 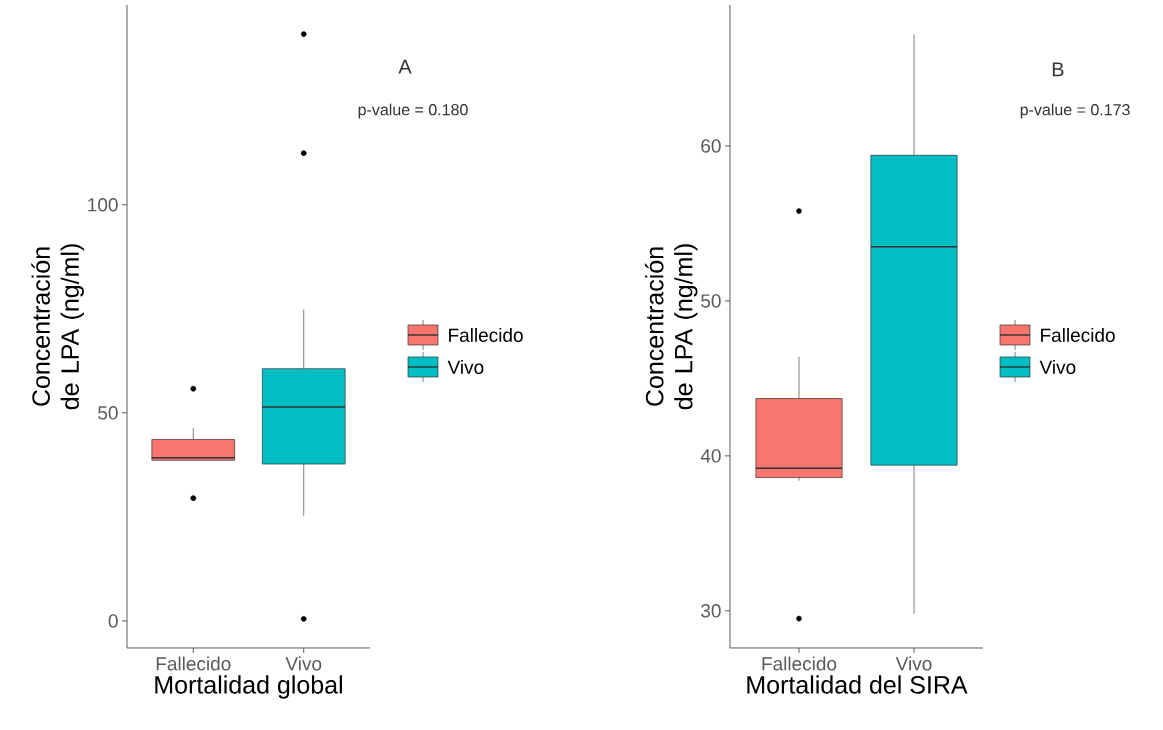 What do you see at coordinates (1075, 111) in the screenshot?
I see `text: p-value = 0.173` at bounding box center [1075, 111].